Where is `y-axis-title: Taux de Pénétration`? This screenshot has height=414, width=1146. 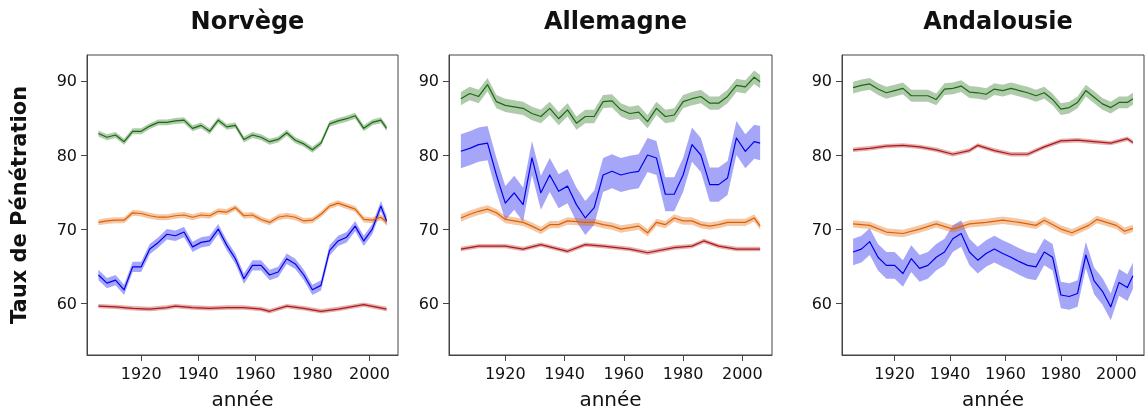
y-axis-title: Taux de Pénétration is located at coordinates (18, 205).